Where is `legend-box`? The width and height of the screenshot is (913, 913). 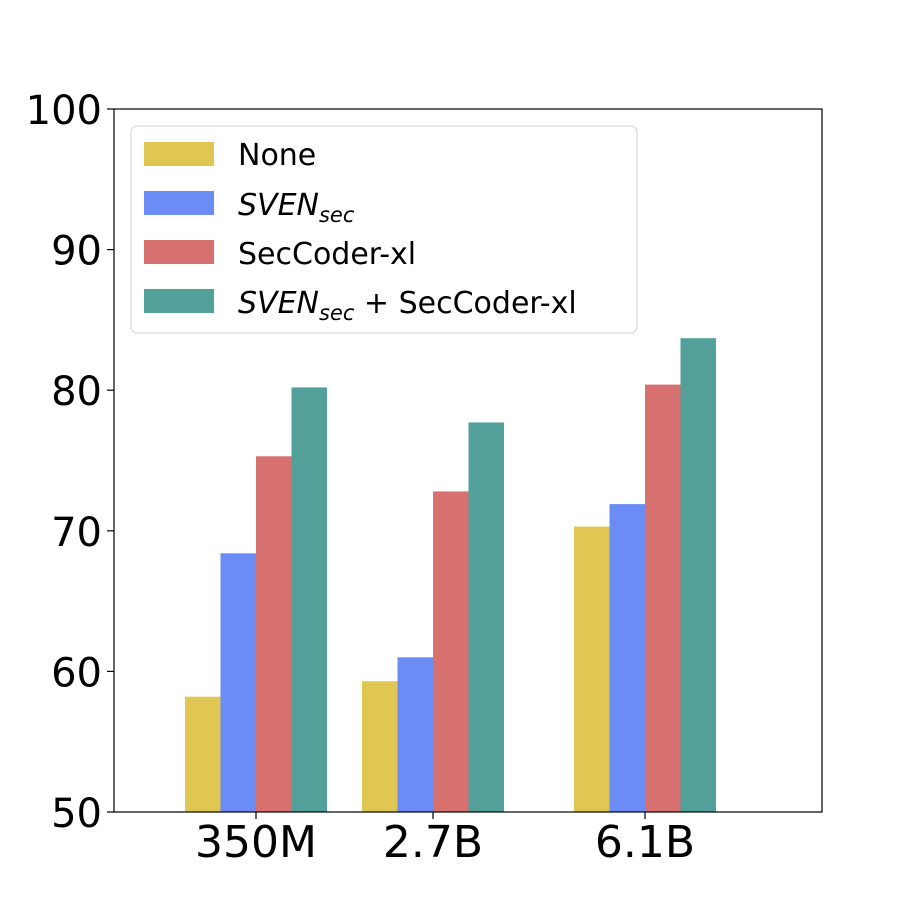 legend-box is located at coordinates (384, 229).